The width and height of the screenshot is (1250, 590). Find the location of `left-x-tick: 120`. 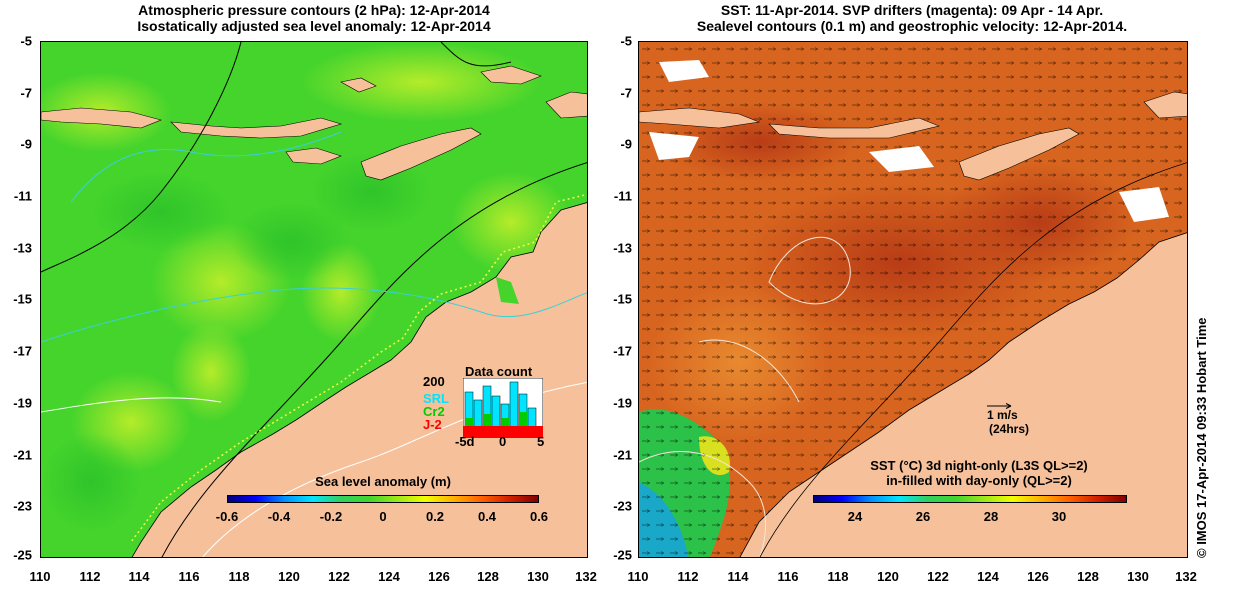

left-x-tick: 120 is located at coordinates (289, 576).